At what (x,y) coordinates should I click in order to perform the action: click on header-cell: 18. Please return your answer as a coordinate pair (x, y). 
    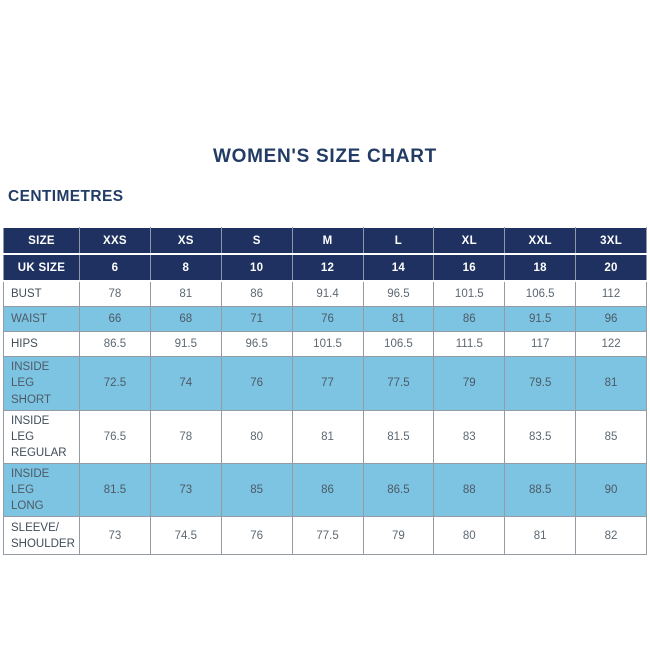
    Looking at the image, I should click on (540, 268).